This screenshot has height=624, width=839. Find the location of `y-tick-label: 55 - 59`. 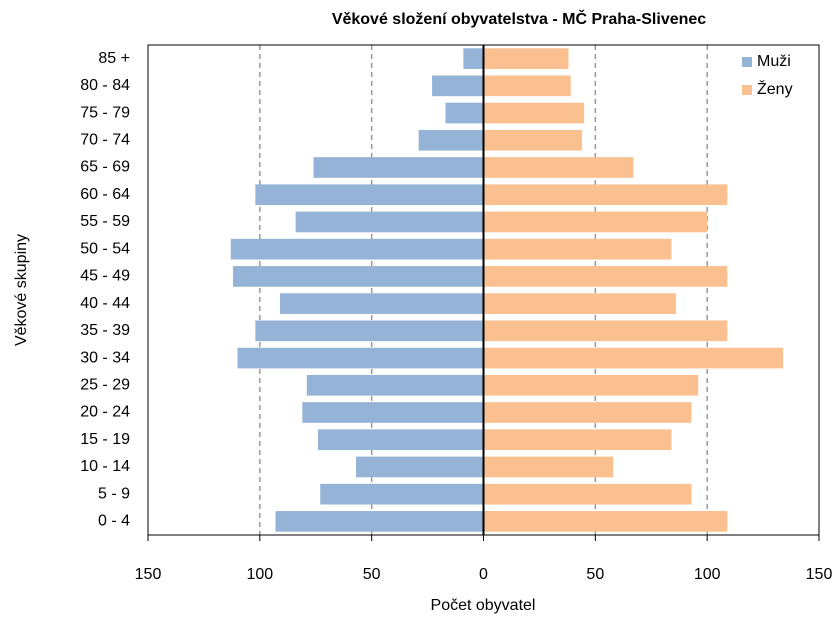

y-tick-label: 55 - 59 is located at coordinates (105, 221).